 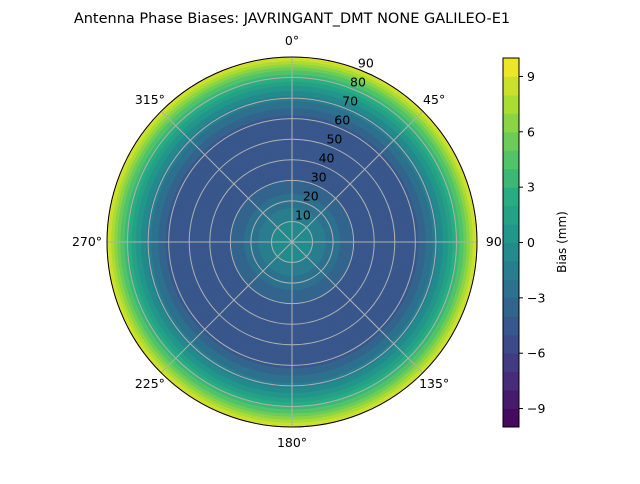 I want to click on radial-tick-label: 60, so click(x=342, y=120).